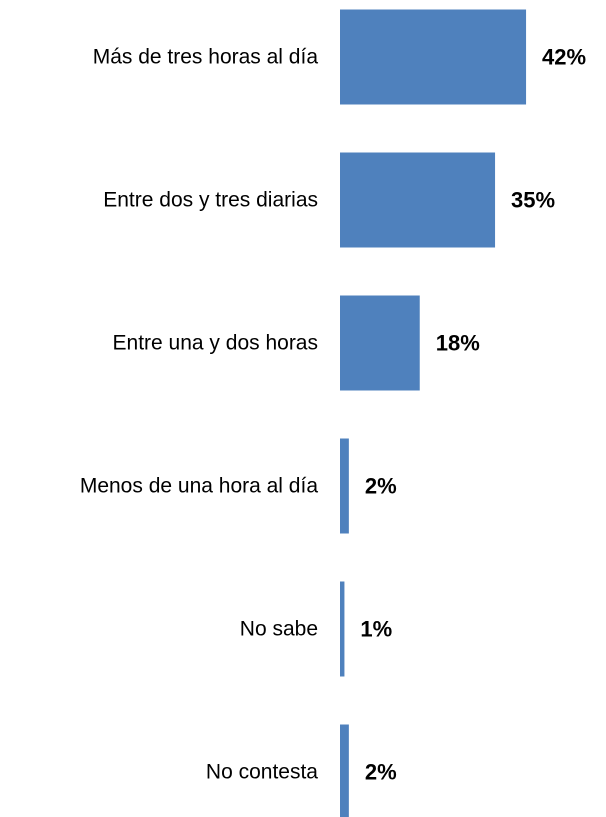 The width and height of the screenshot is (606, 817). What do you see at coordinates (262, 772) in the screenshot?
I see `category-label-6: No contesta` at bounding box center [262, 772].